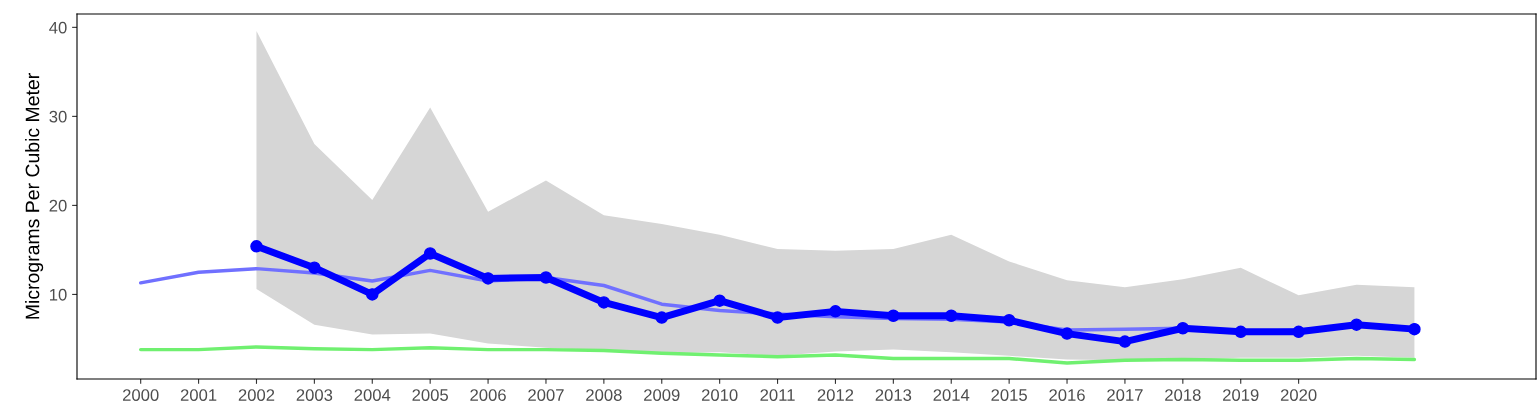  What do you see at coordinates (719, 395) in the screenshot?
I see `x-tick-label: 2010` at bounding box center [719, 395].